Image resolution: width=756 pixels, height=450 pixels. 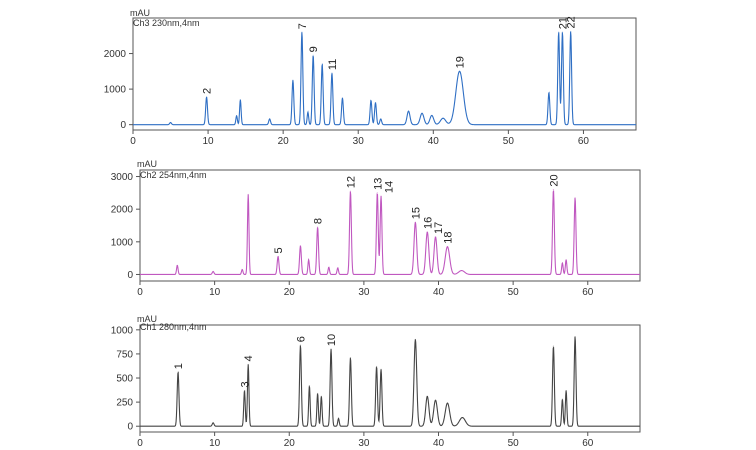 I want to click on peak-number-label: 20, so click(x=554, y=180).